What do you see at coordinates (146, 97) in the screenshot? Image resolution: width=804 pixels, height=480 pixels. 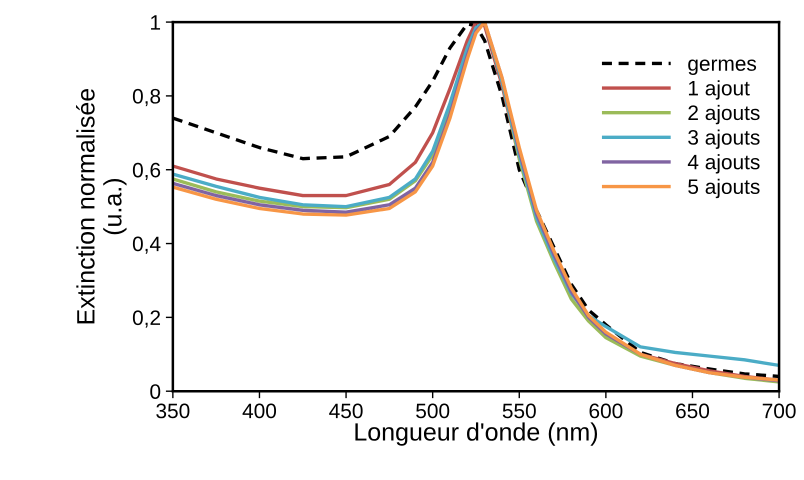 I see `y-tick-label: 0,8` at bounding box center [146, 97].